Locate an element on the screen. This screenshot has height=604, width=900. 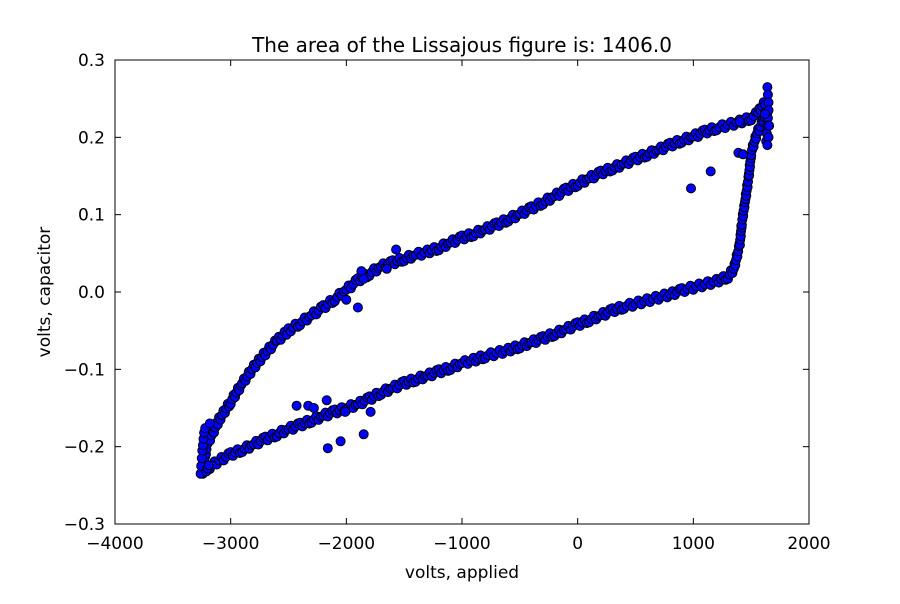
x-tick-label: 2000 is located at coordinates (808, 544).